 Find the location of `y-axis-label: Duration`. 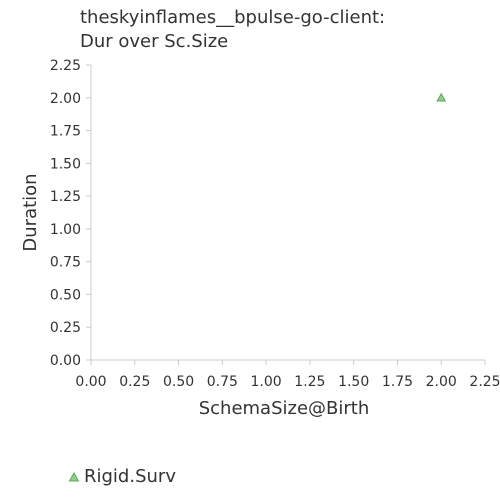

y-axis-label: Duration is located at coordinates (30, 212).